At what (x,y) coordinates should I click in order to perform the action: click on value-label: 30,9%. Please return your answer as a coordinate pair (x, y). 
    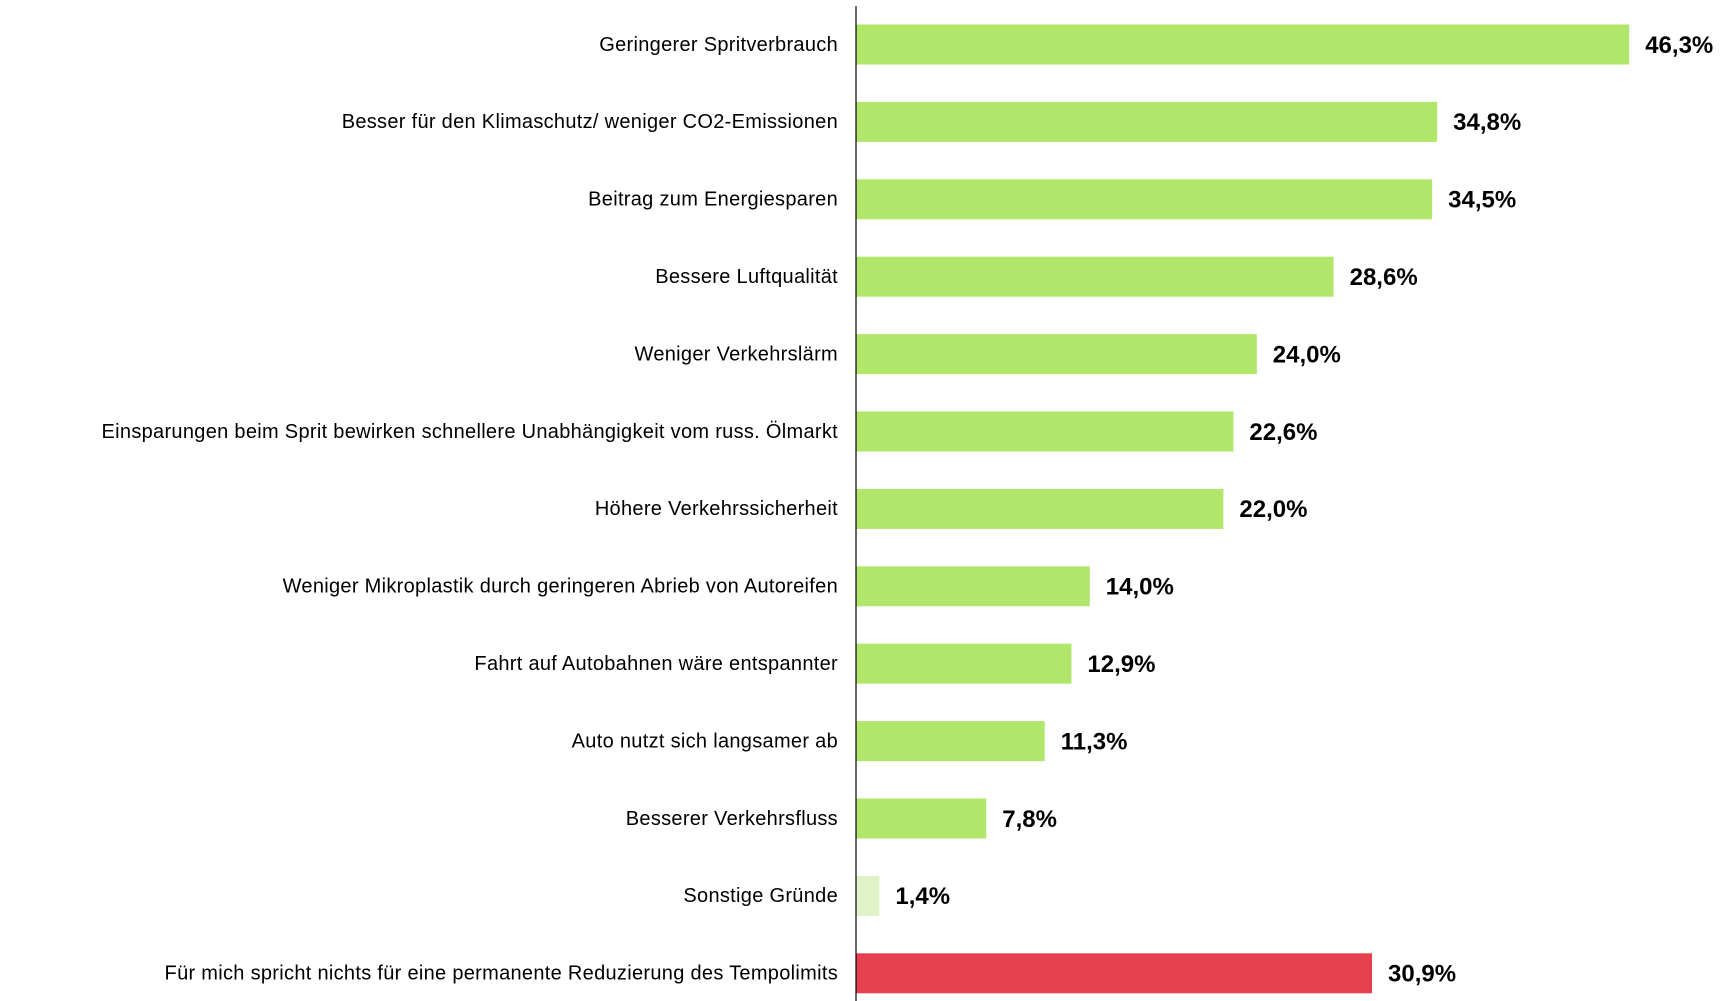
    Looking at the image, I should click on (1422, 974).